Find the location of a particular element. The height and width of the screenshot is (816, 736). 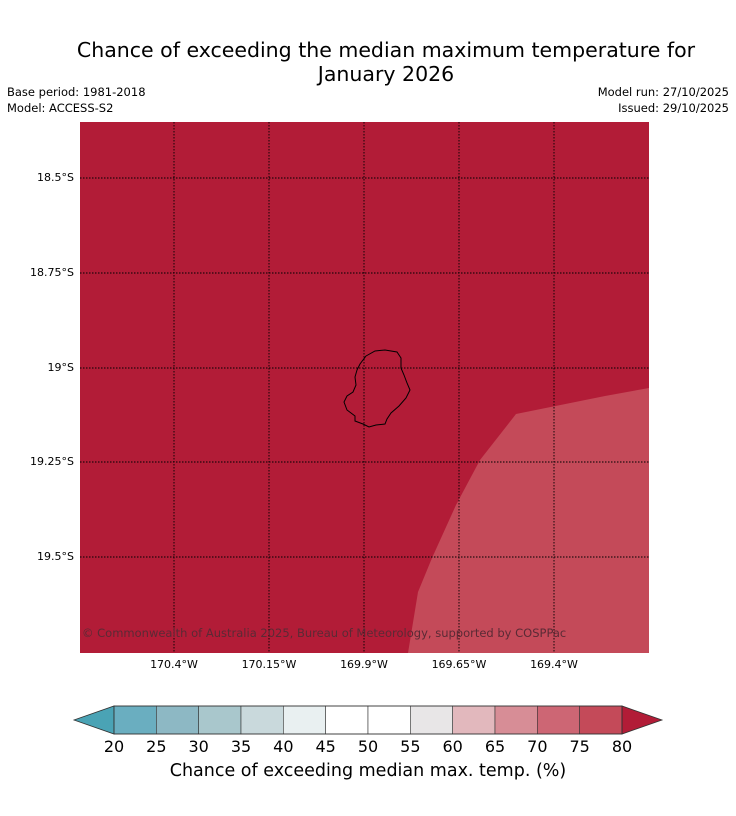

issued-date: Issued: 29/10/2025 is located at coordinates (673, 108).